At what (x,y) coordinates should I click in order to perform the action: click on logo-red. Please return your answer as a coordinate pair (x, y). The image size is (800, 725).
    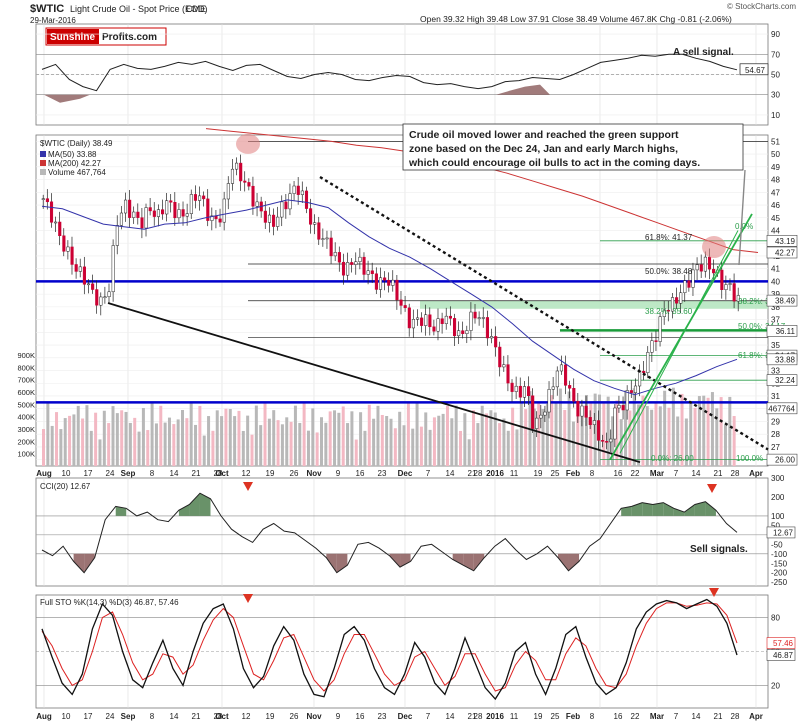
    Looking at the image, I should click on (73, 36).